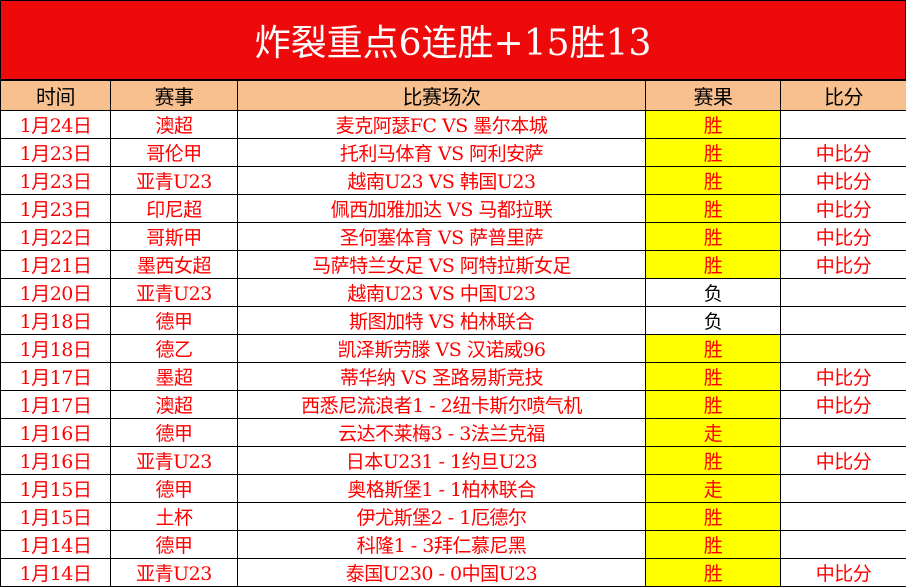 The image size is (906, 587). What do you see at coordinates (56, 265) in the screenshot?
I see `cell-date: 1月21日` at bounding box center [56, 265].